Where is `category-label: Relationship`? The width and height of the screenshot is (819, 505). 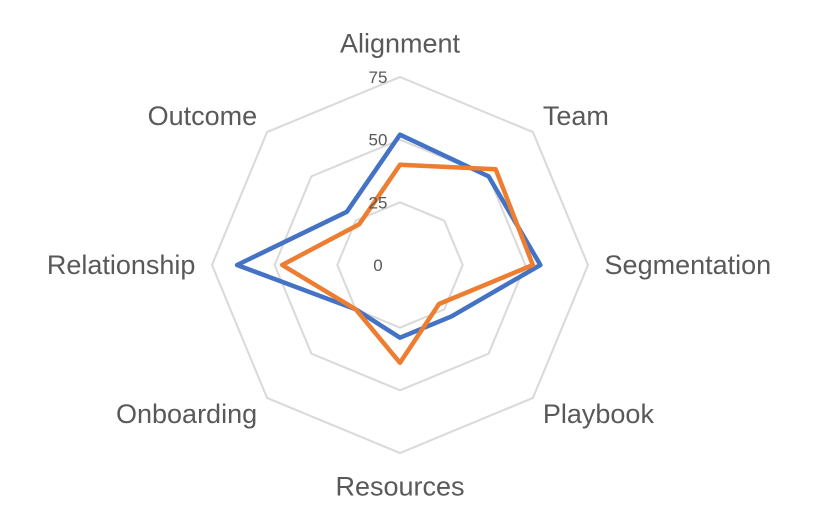
category-label: Relationship is located at coordinates (121, 265).